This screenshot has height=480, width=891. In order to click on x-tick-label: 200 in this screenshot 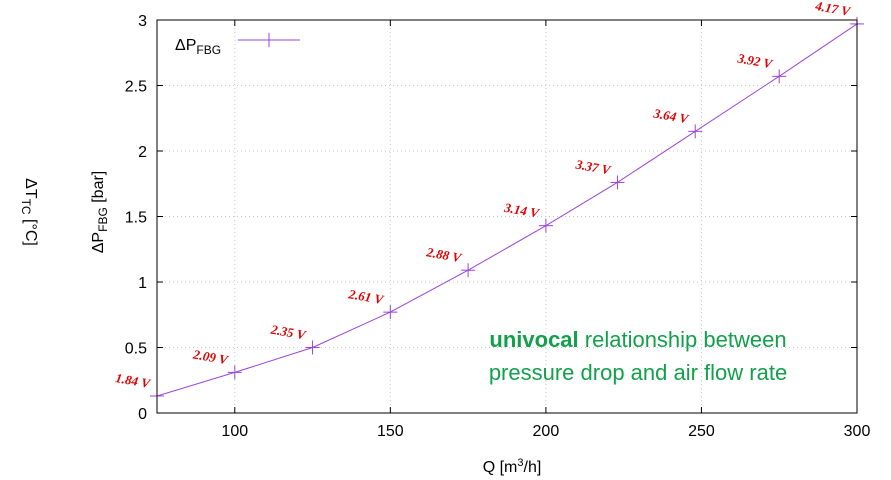, I will do `click(546, 431)`.